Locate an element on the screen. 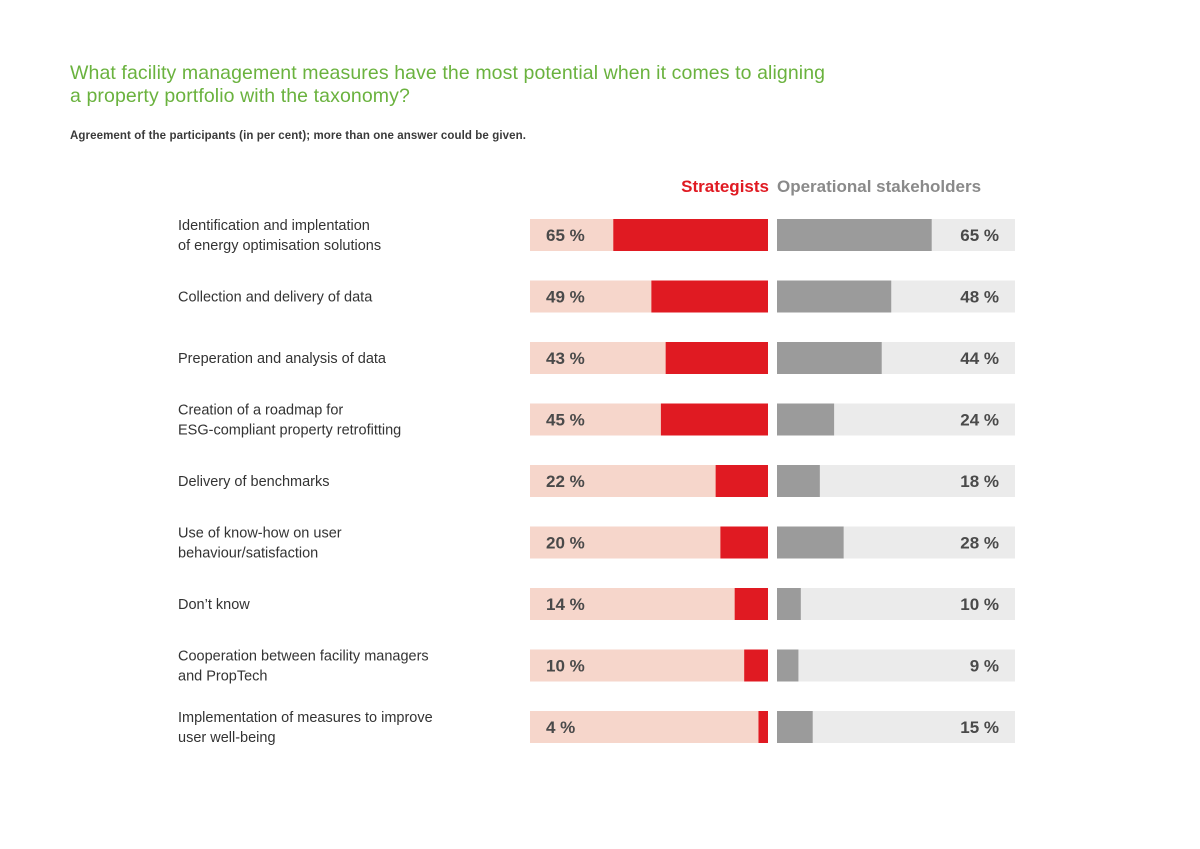 The width and height of the screenshot is (1200, 849). strategists-value-label: 14 % is located at coordinates (565, 604).